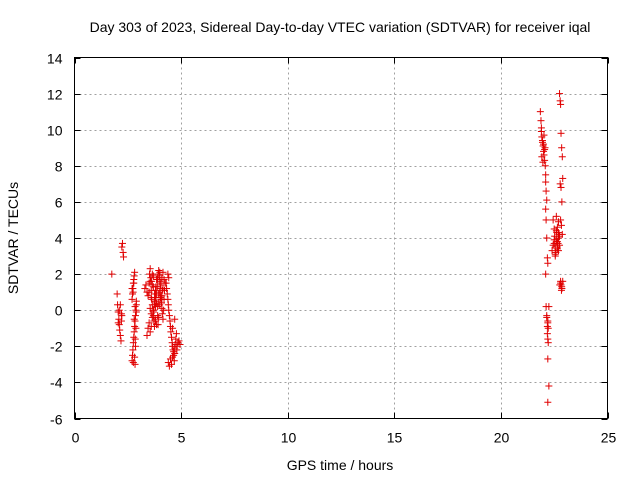 The image size is (640, 480). I want to click on y-tick-label: -6, so click(56, 420).